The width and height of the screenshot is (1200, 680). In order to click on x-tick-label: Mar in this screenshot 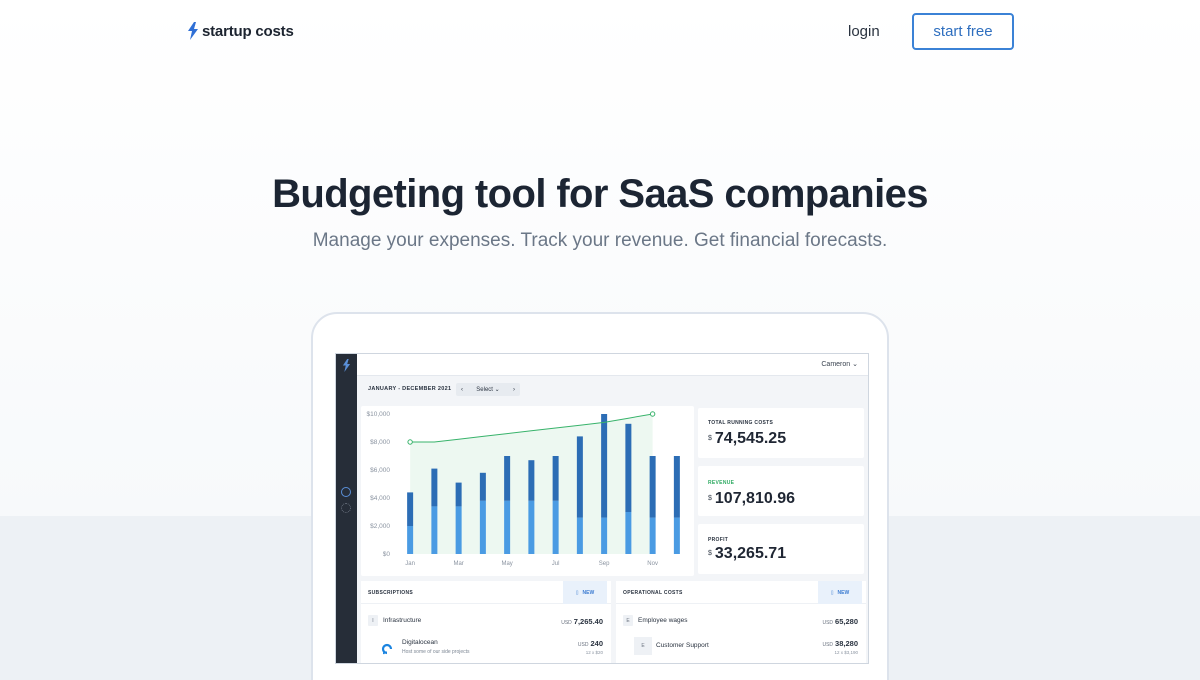, I will do `click(458, 564)`.